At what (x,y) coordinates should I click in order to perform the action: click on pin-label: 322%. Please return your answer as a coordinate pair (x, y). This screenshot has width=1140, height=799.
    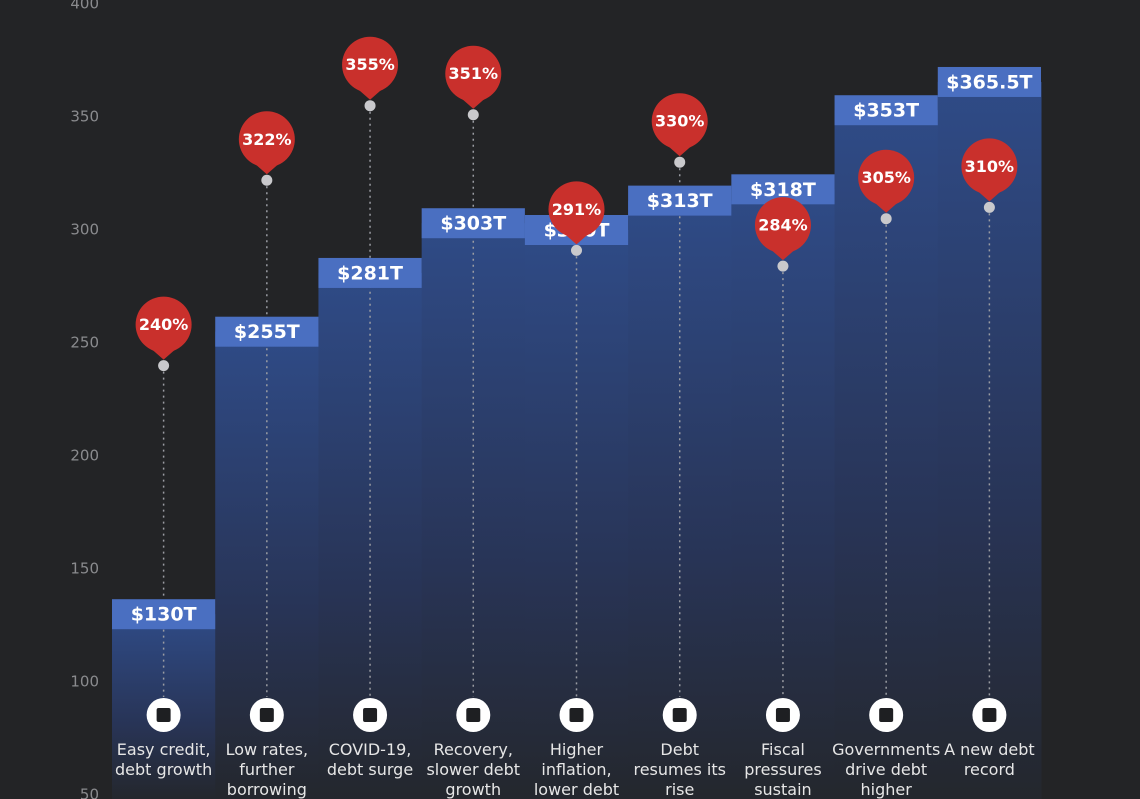
    Looking at the image, I should click on (266, 139).